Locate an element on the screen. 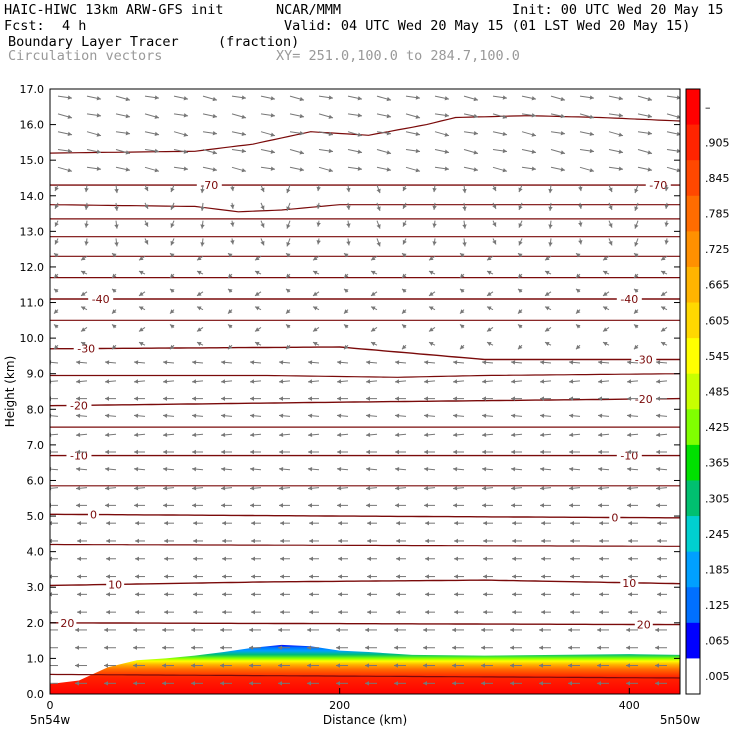  contour-line is located at coordinates (365, 583).